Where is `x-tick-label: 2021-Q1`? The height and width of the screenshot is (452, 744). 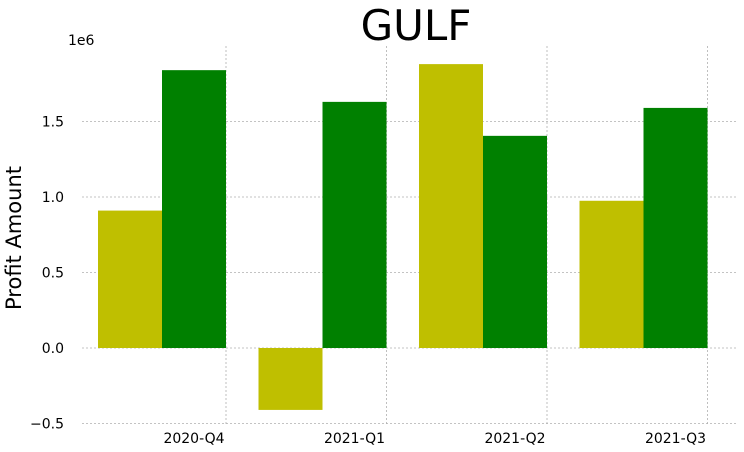
x-tick-label: 2021-Q1 is located at coordinates (354, 439).